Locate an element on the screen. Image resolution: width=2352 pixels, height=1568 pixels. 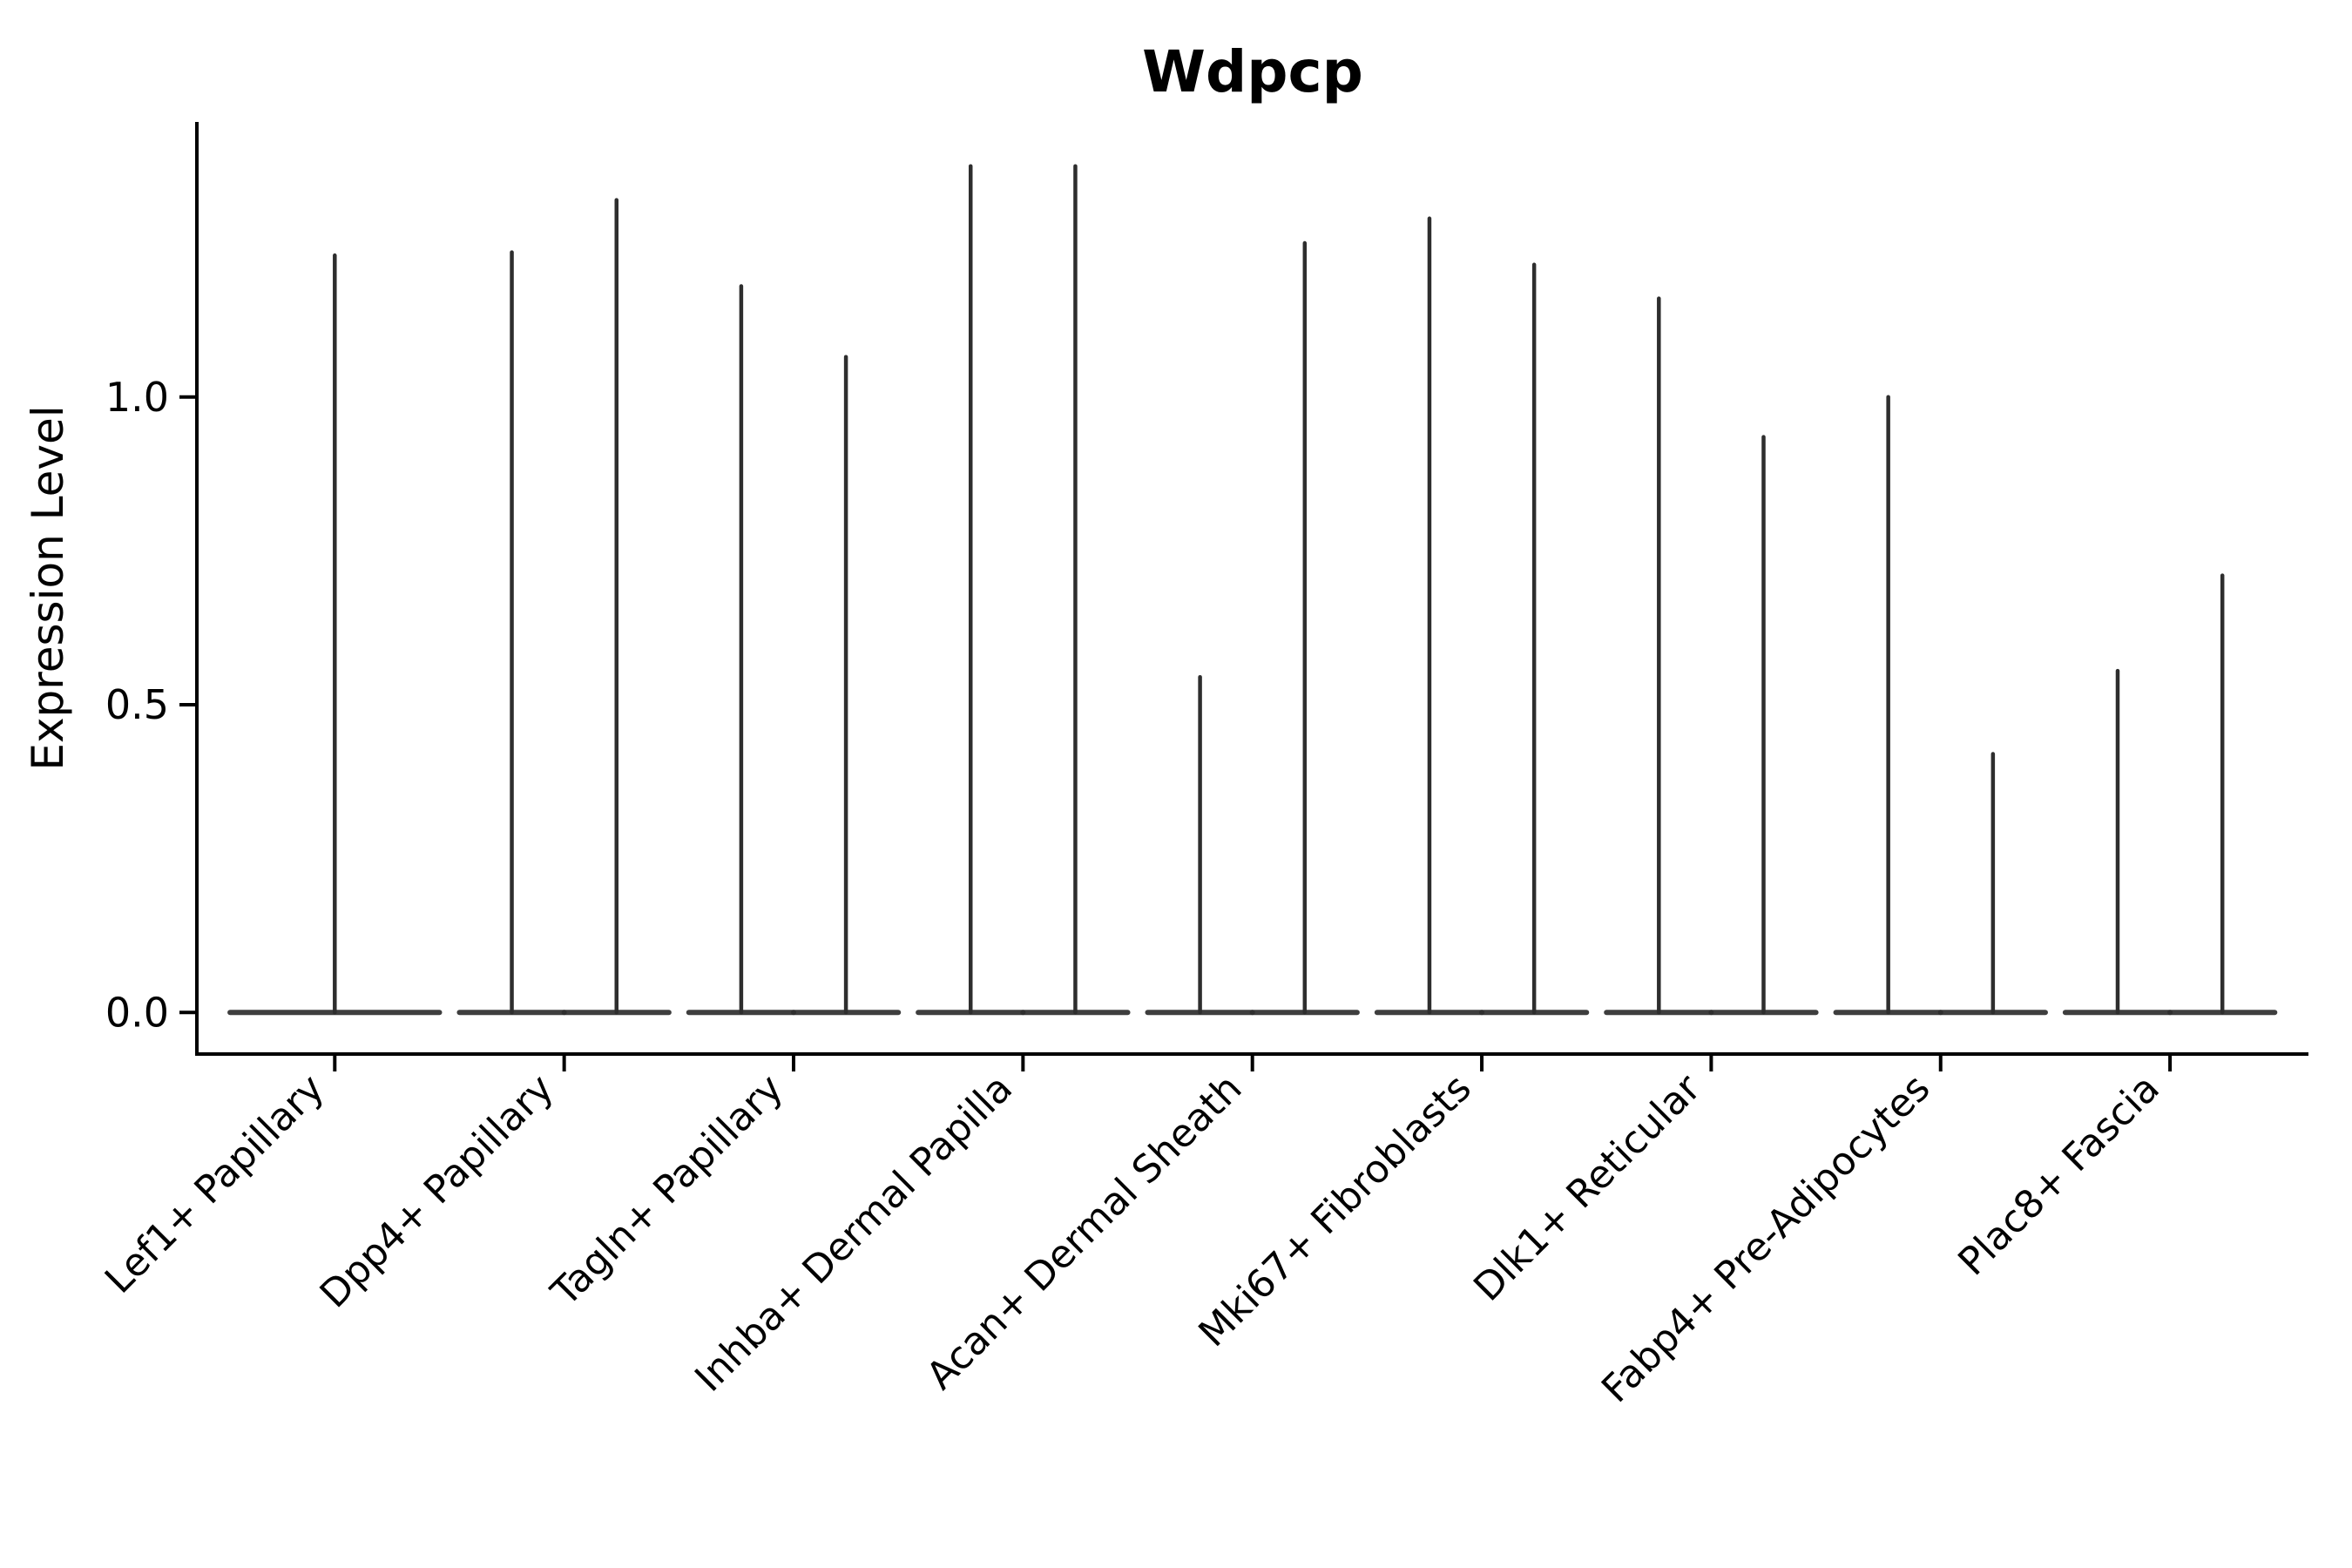
y-tick-label: 1.0 is located at coordinates (137, 398).